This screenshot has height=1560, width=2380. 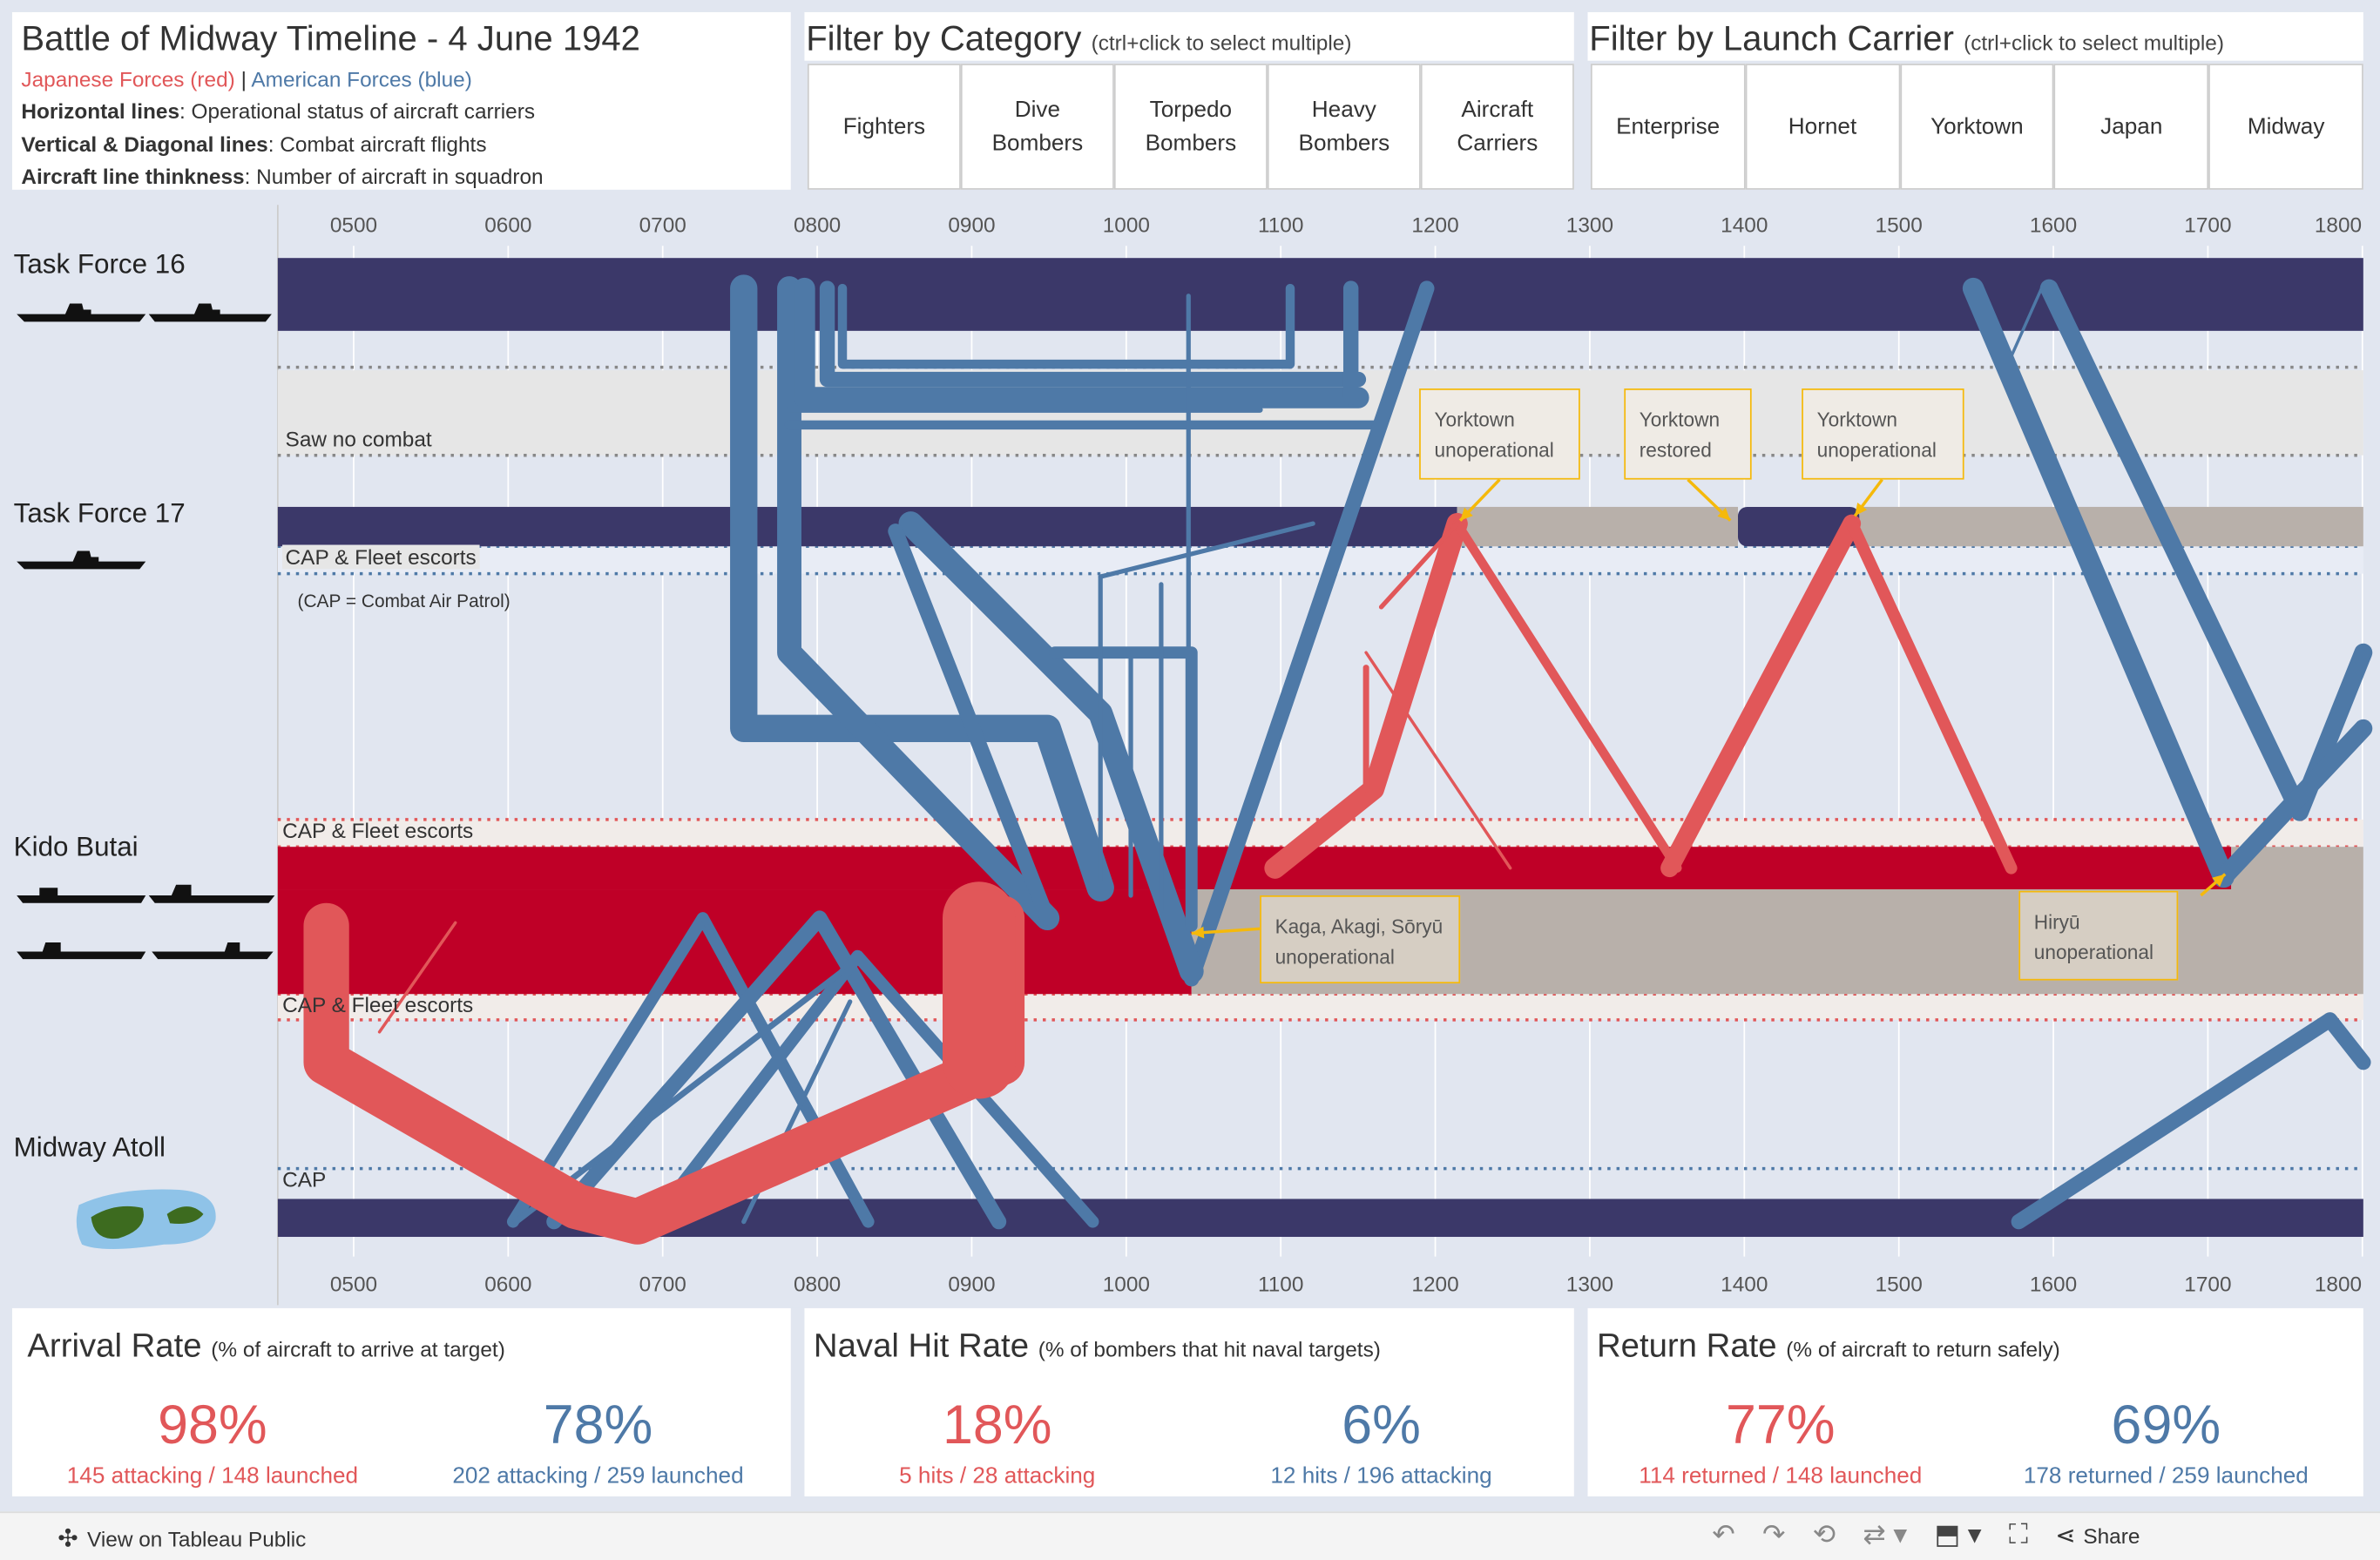 I want to click on kpi-subtitle: (% of aircraft to return safely), so click(x=1923, y=1349).